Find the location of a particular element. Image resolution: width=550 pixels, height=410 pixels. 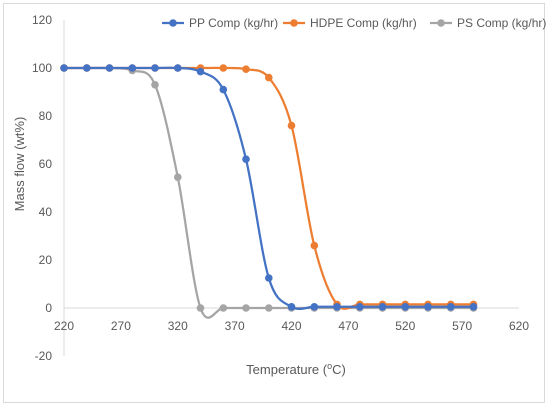

x-tick-labels: 220 270 320 370 420 470 520 570 620 is located at coordinates (291, 326).